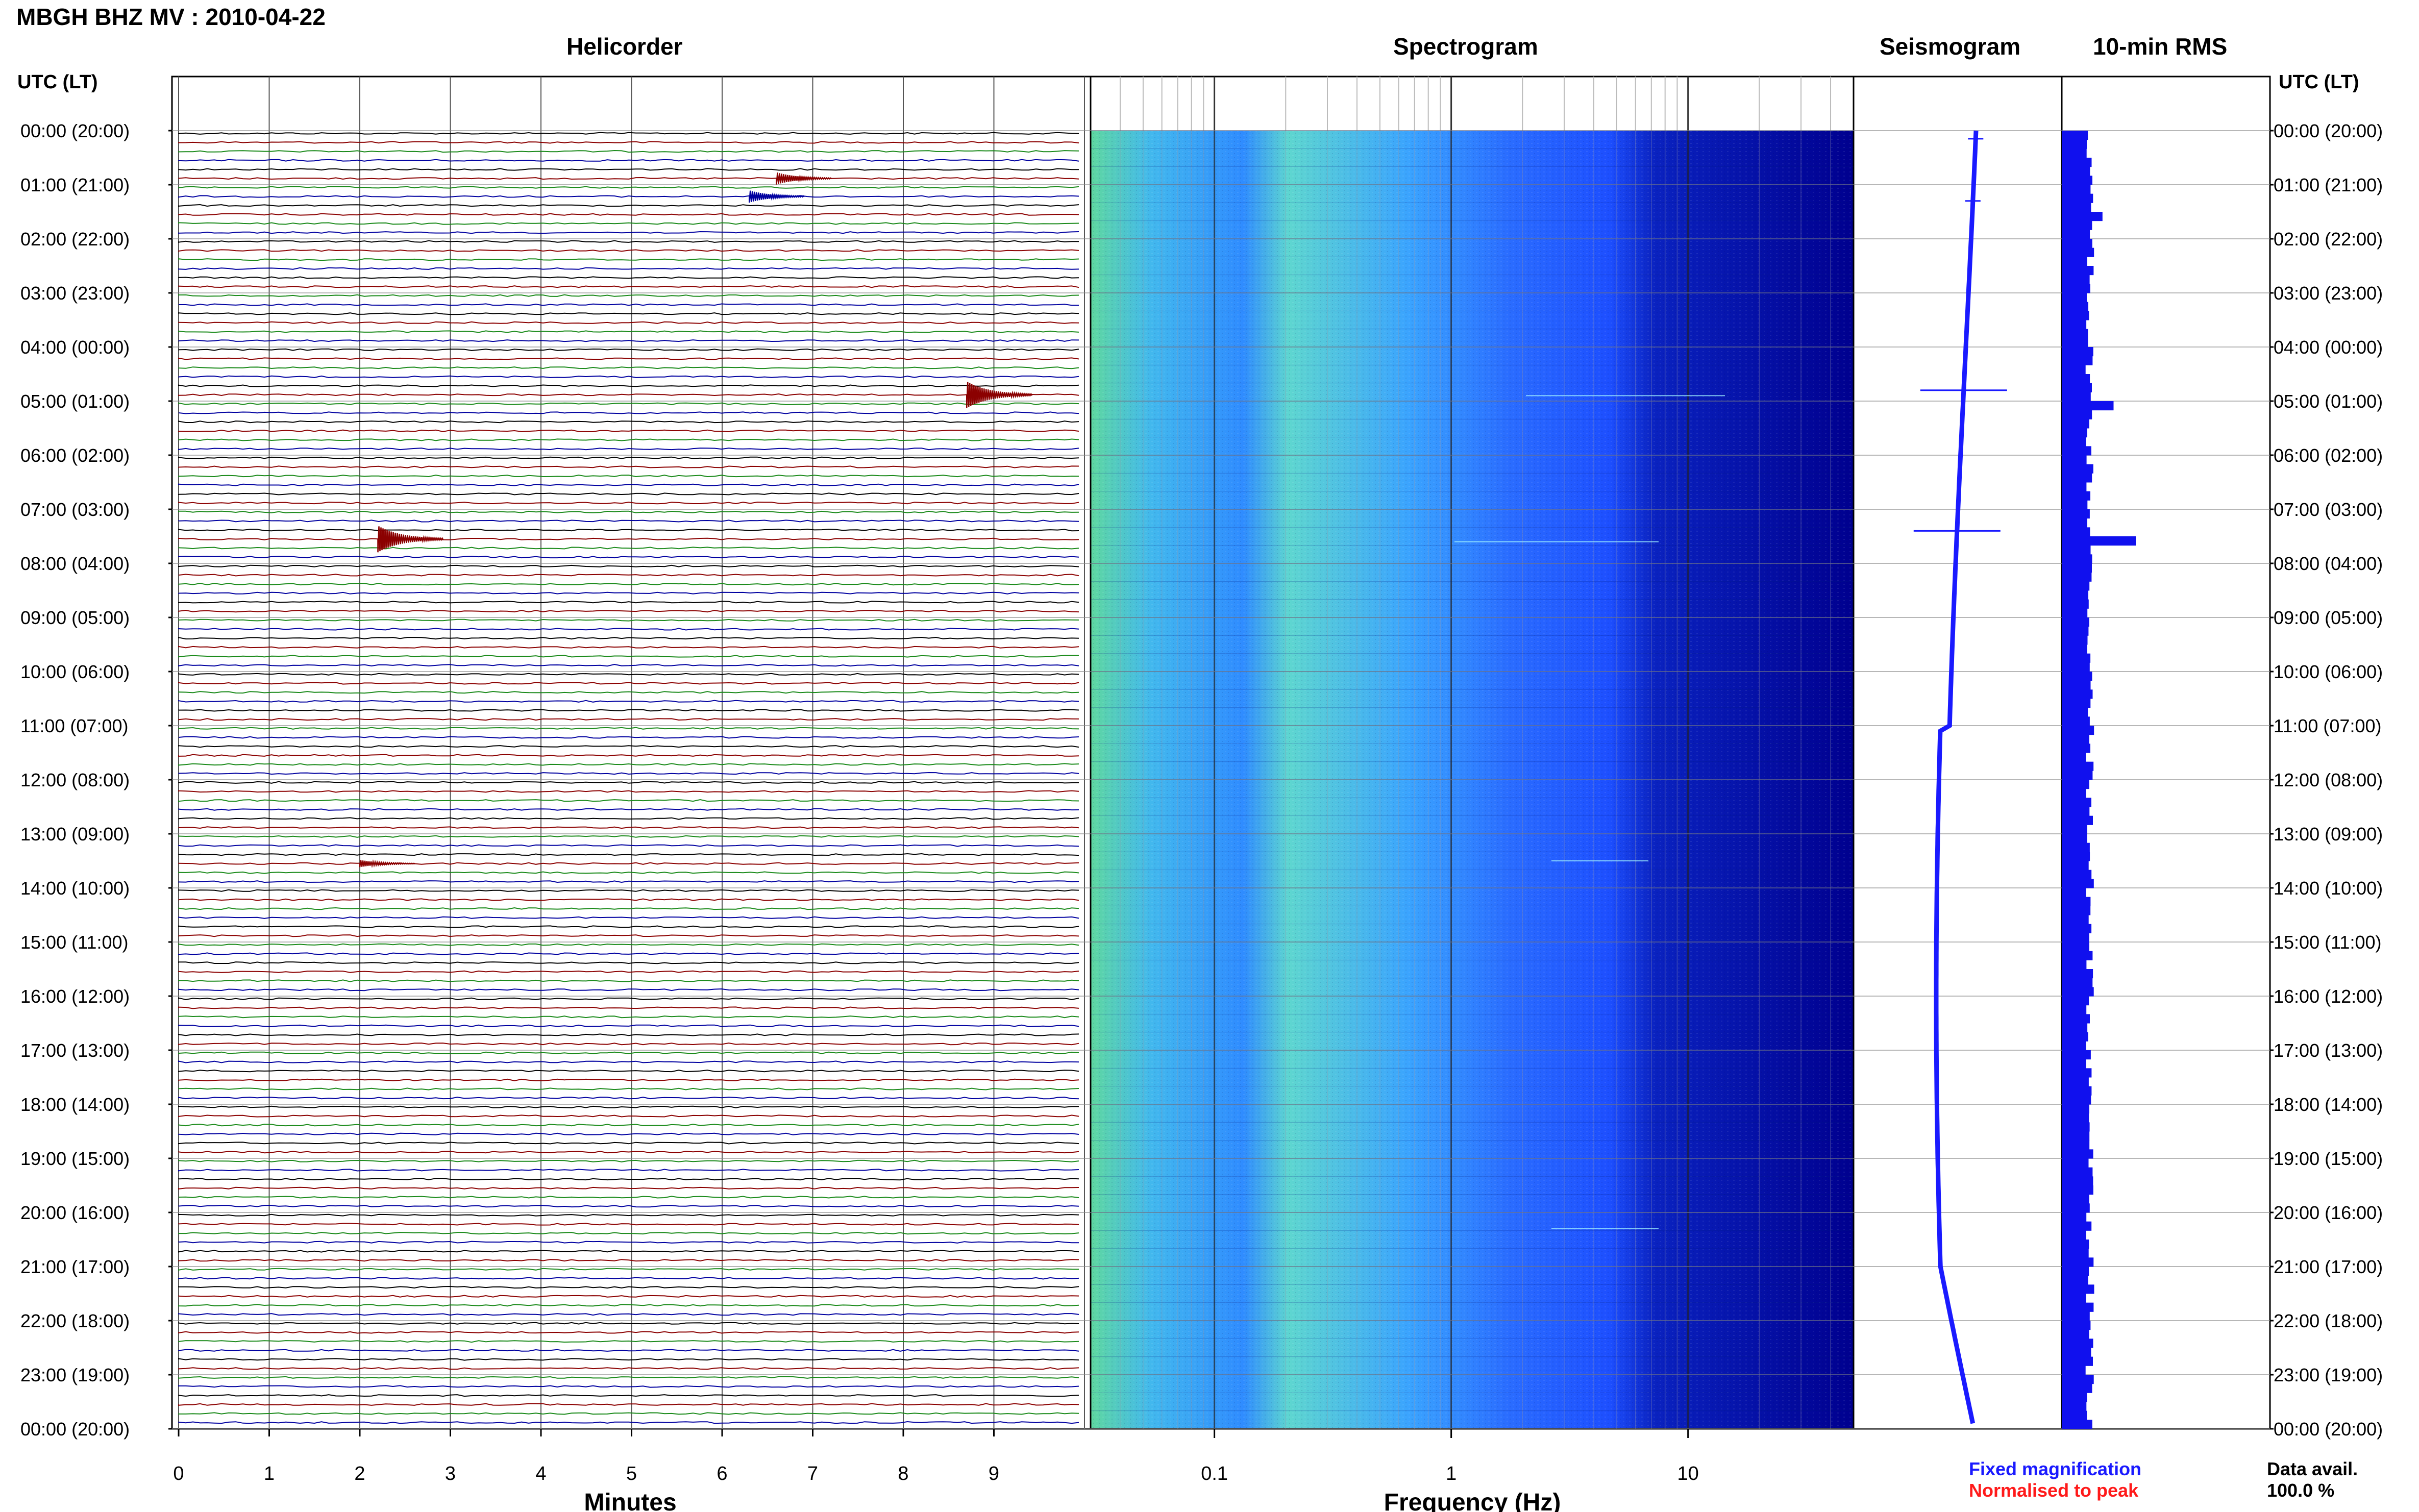 The image size is (2419, 1512). Describe the element at coordinates (75, 347) in the screenshot. I see `time-label-left: 04:00 (00:00)` at that location.